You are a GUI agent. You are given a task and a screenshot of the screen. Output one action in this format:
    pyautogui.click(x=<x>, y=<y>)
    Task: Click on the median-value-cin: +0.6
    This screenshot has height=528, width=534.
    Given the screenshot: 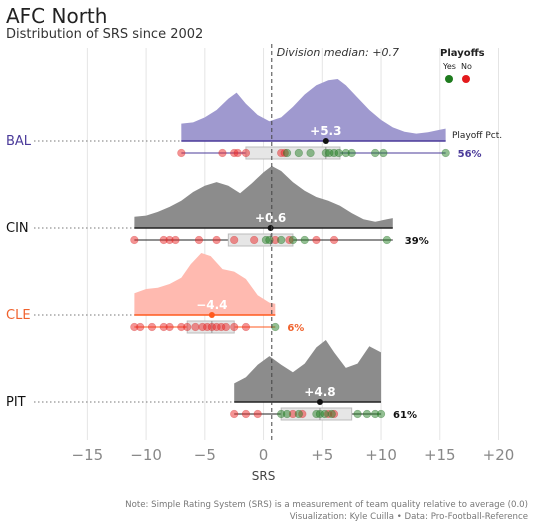 What is the action you would take?
    pyautogui.click(x=270, y=218)
    